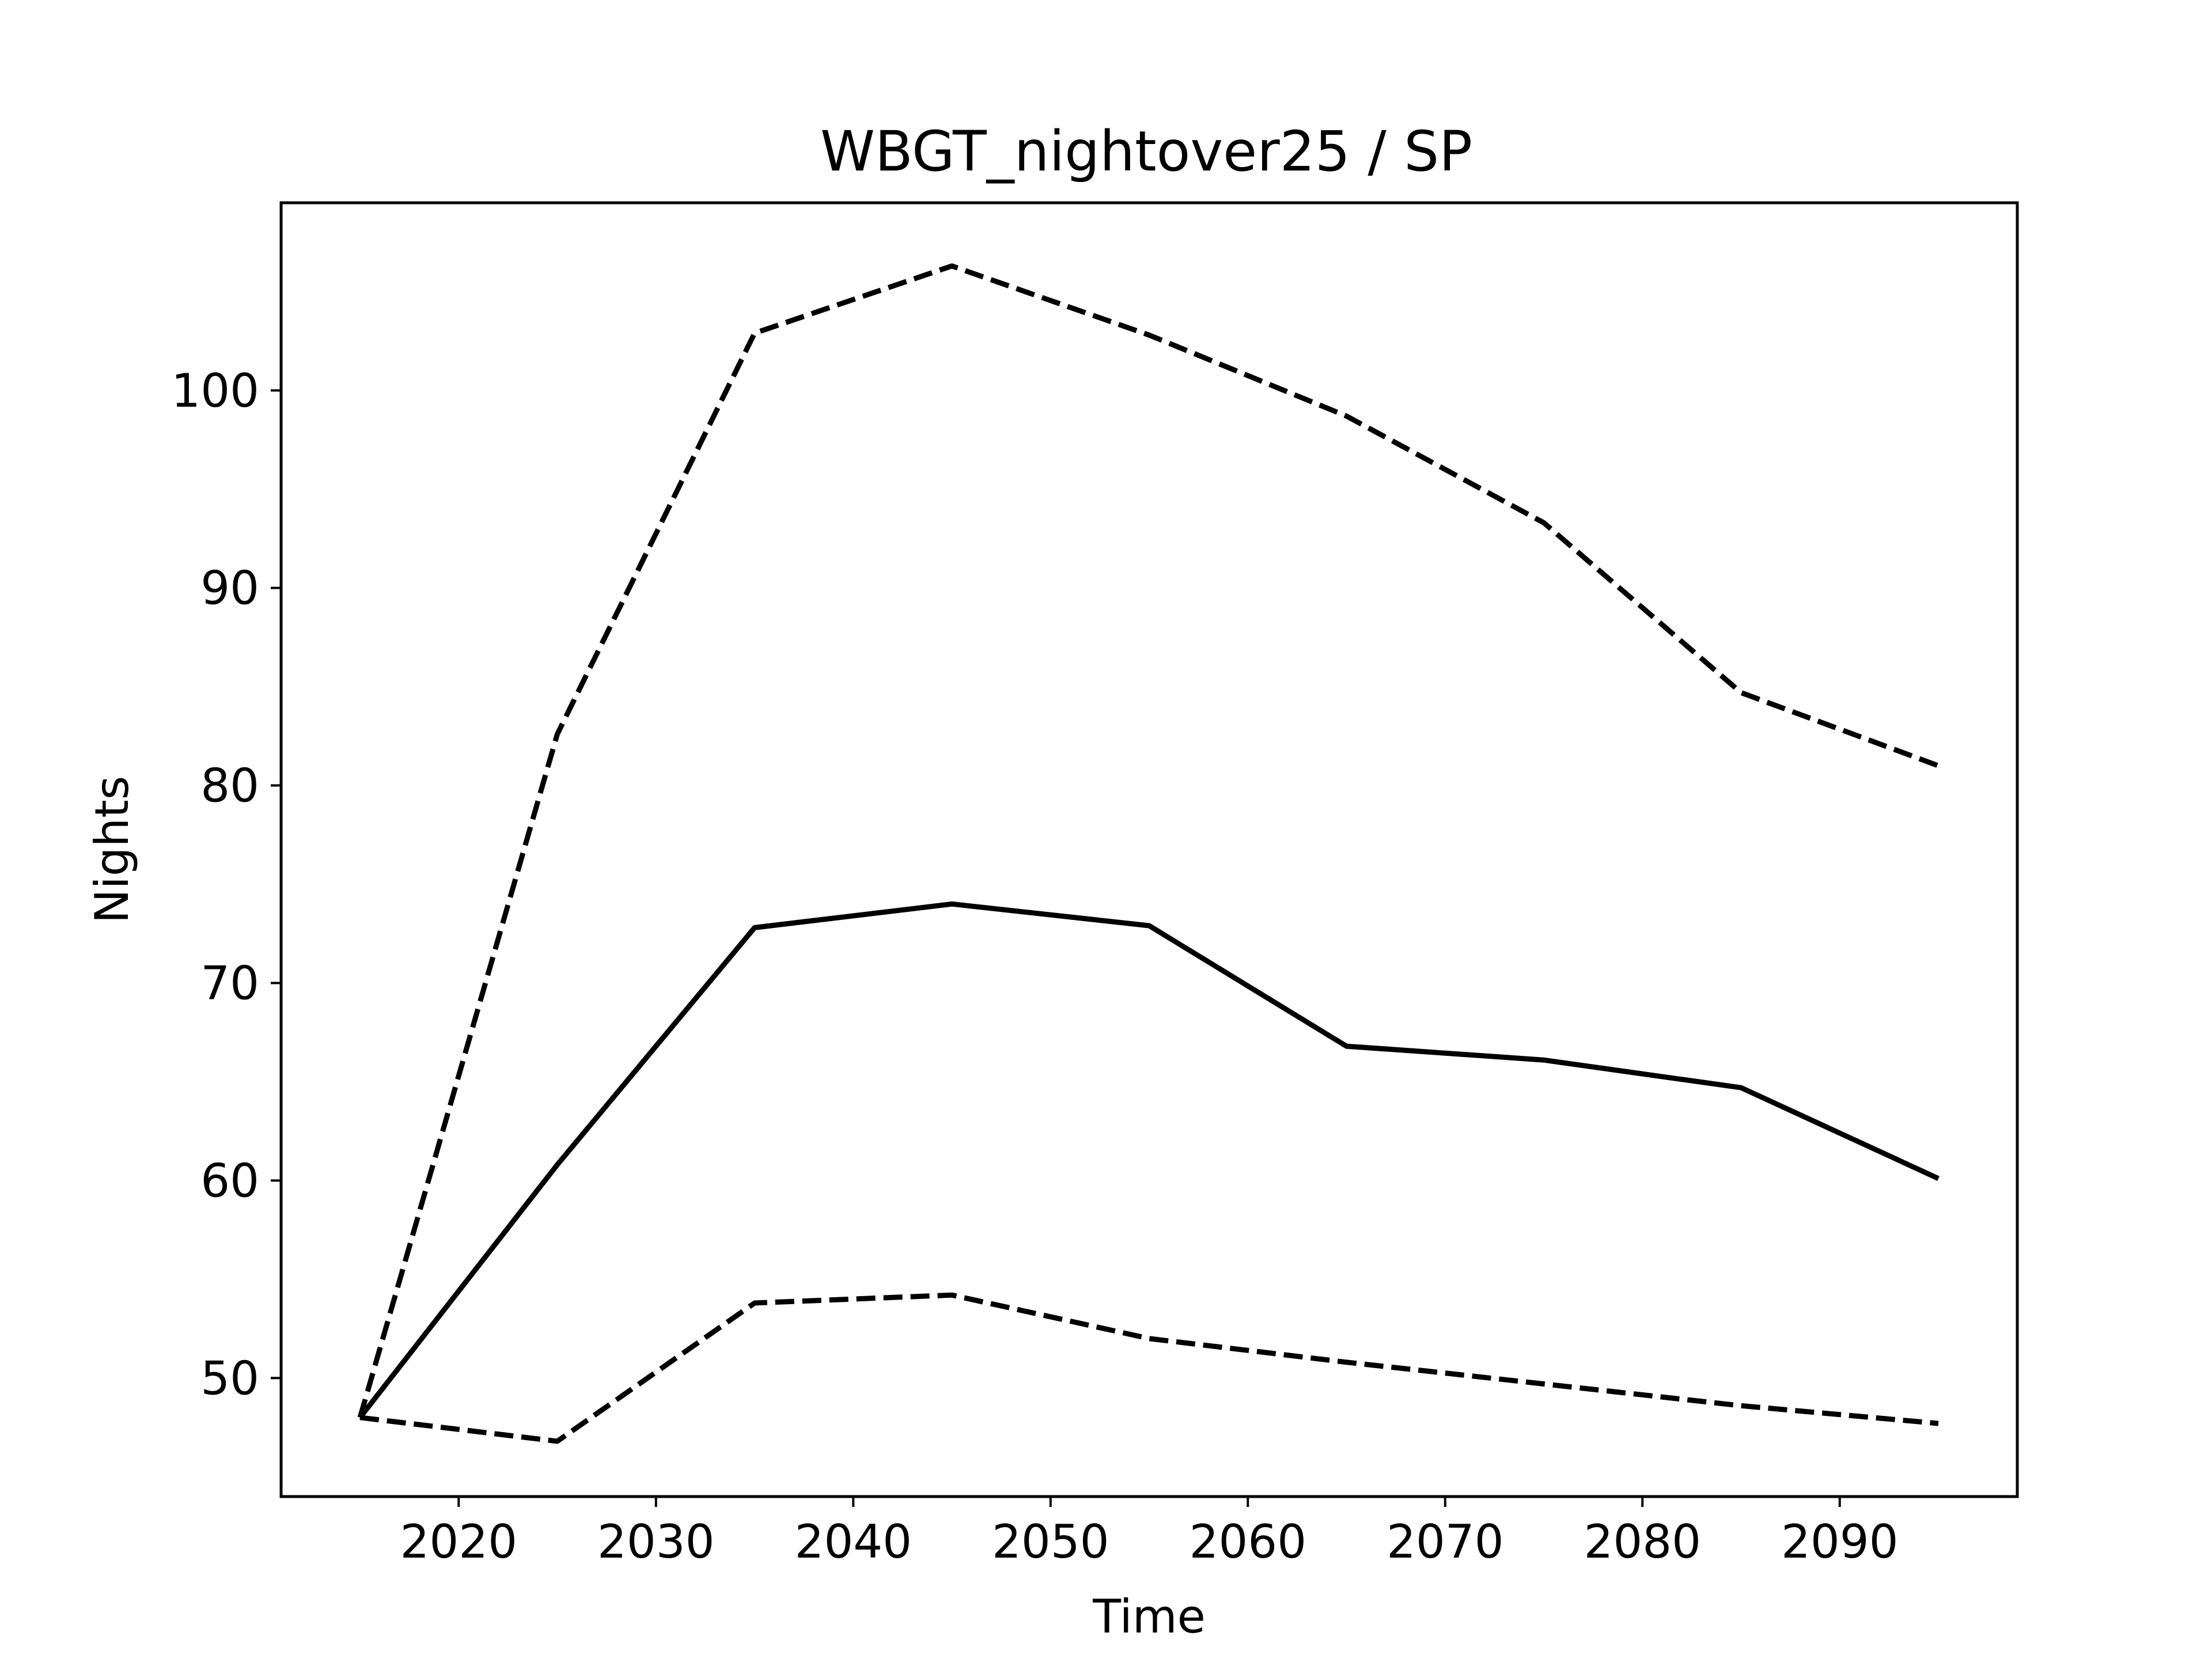 The image size is (2212, 1659). What do you see at coordinates (1146, 151) in the screenshot?
I see `chart-title: WBGT_nightover25 / SP` at bounding box center [1146, 151].